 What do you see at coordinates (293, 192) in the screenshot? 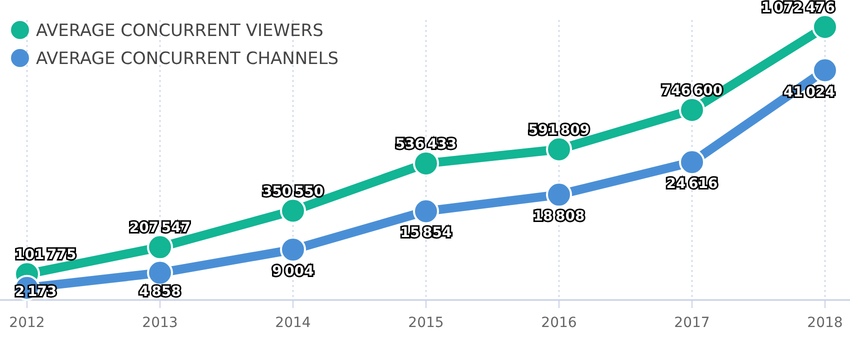
I see `data-label: 350 550` at bounding box center [293, 192].